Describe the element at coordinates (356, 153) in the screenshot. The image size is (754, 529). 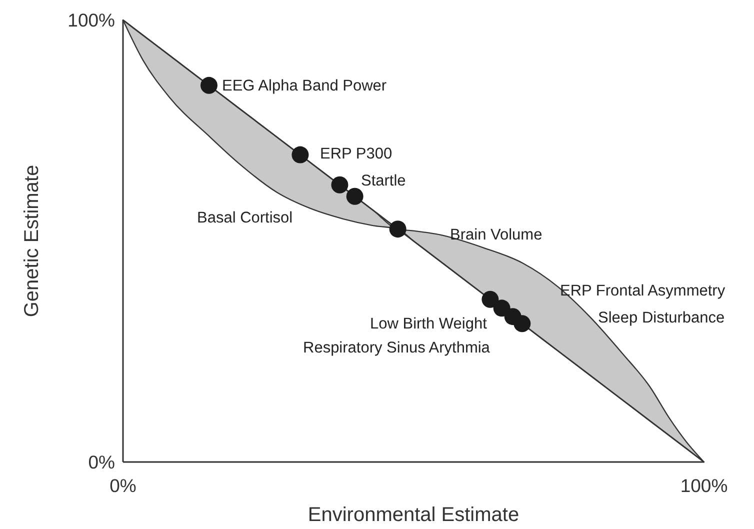
I see `annotation: ERP P300` at that location.